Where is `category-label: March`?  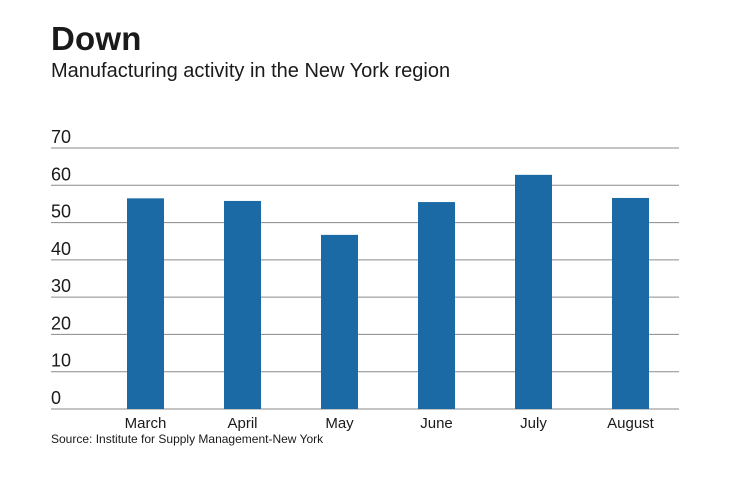 category-label: March is located at coordinates (146, 423).